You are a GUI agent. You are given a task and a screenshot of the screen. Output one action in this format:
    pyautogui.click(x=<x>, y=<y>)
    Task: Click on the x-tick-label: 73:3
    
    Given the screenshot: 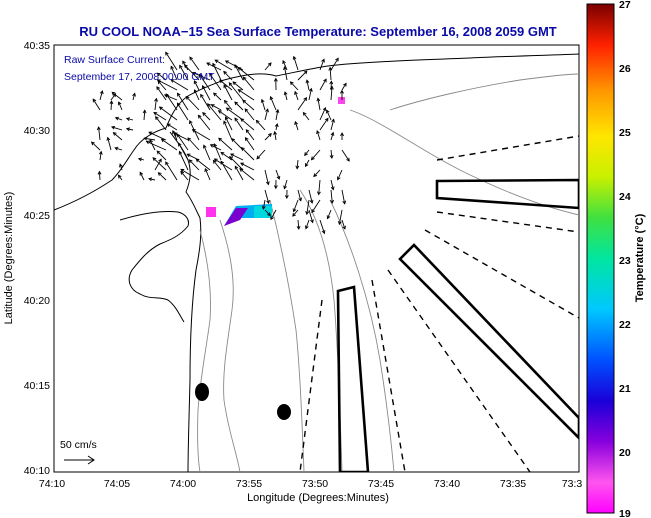 What is the action you would take?
    pyautogui.click(x=572, y=484)
    